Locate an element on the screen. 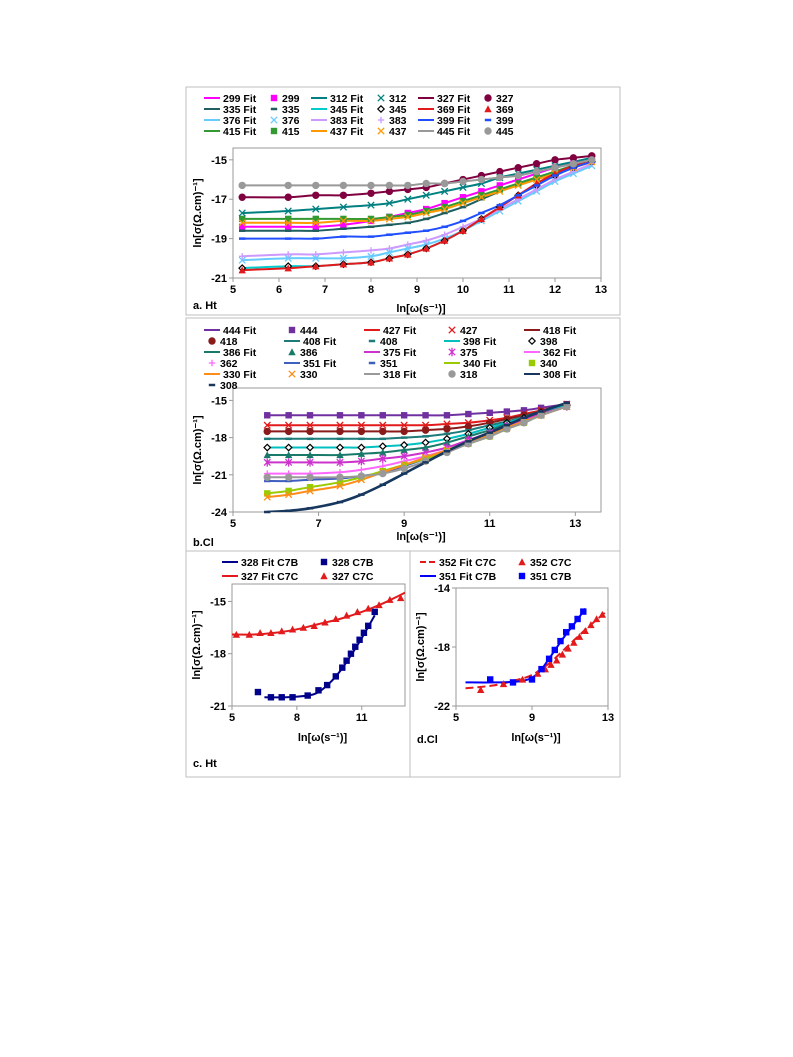  legend-fit-label: 362 Fit is located at coordinates (560, 353).